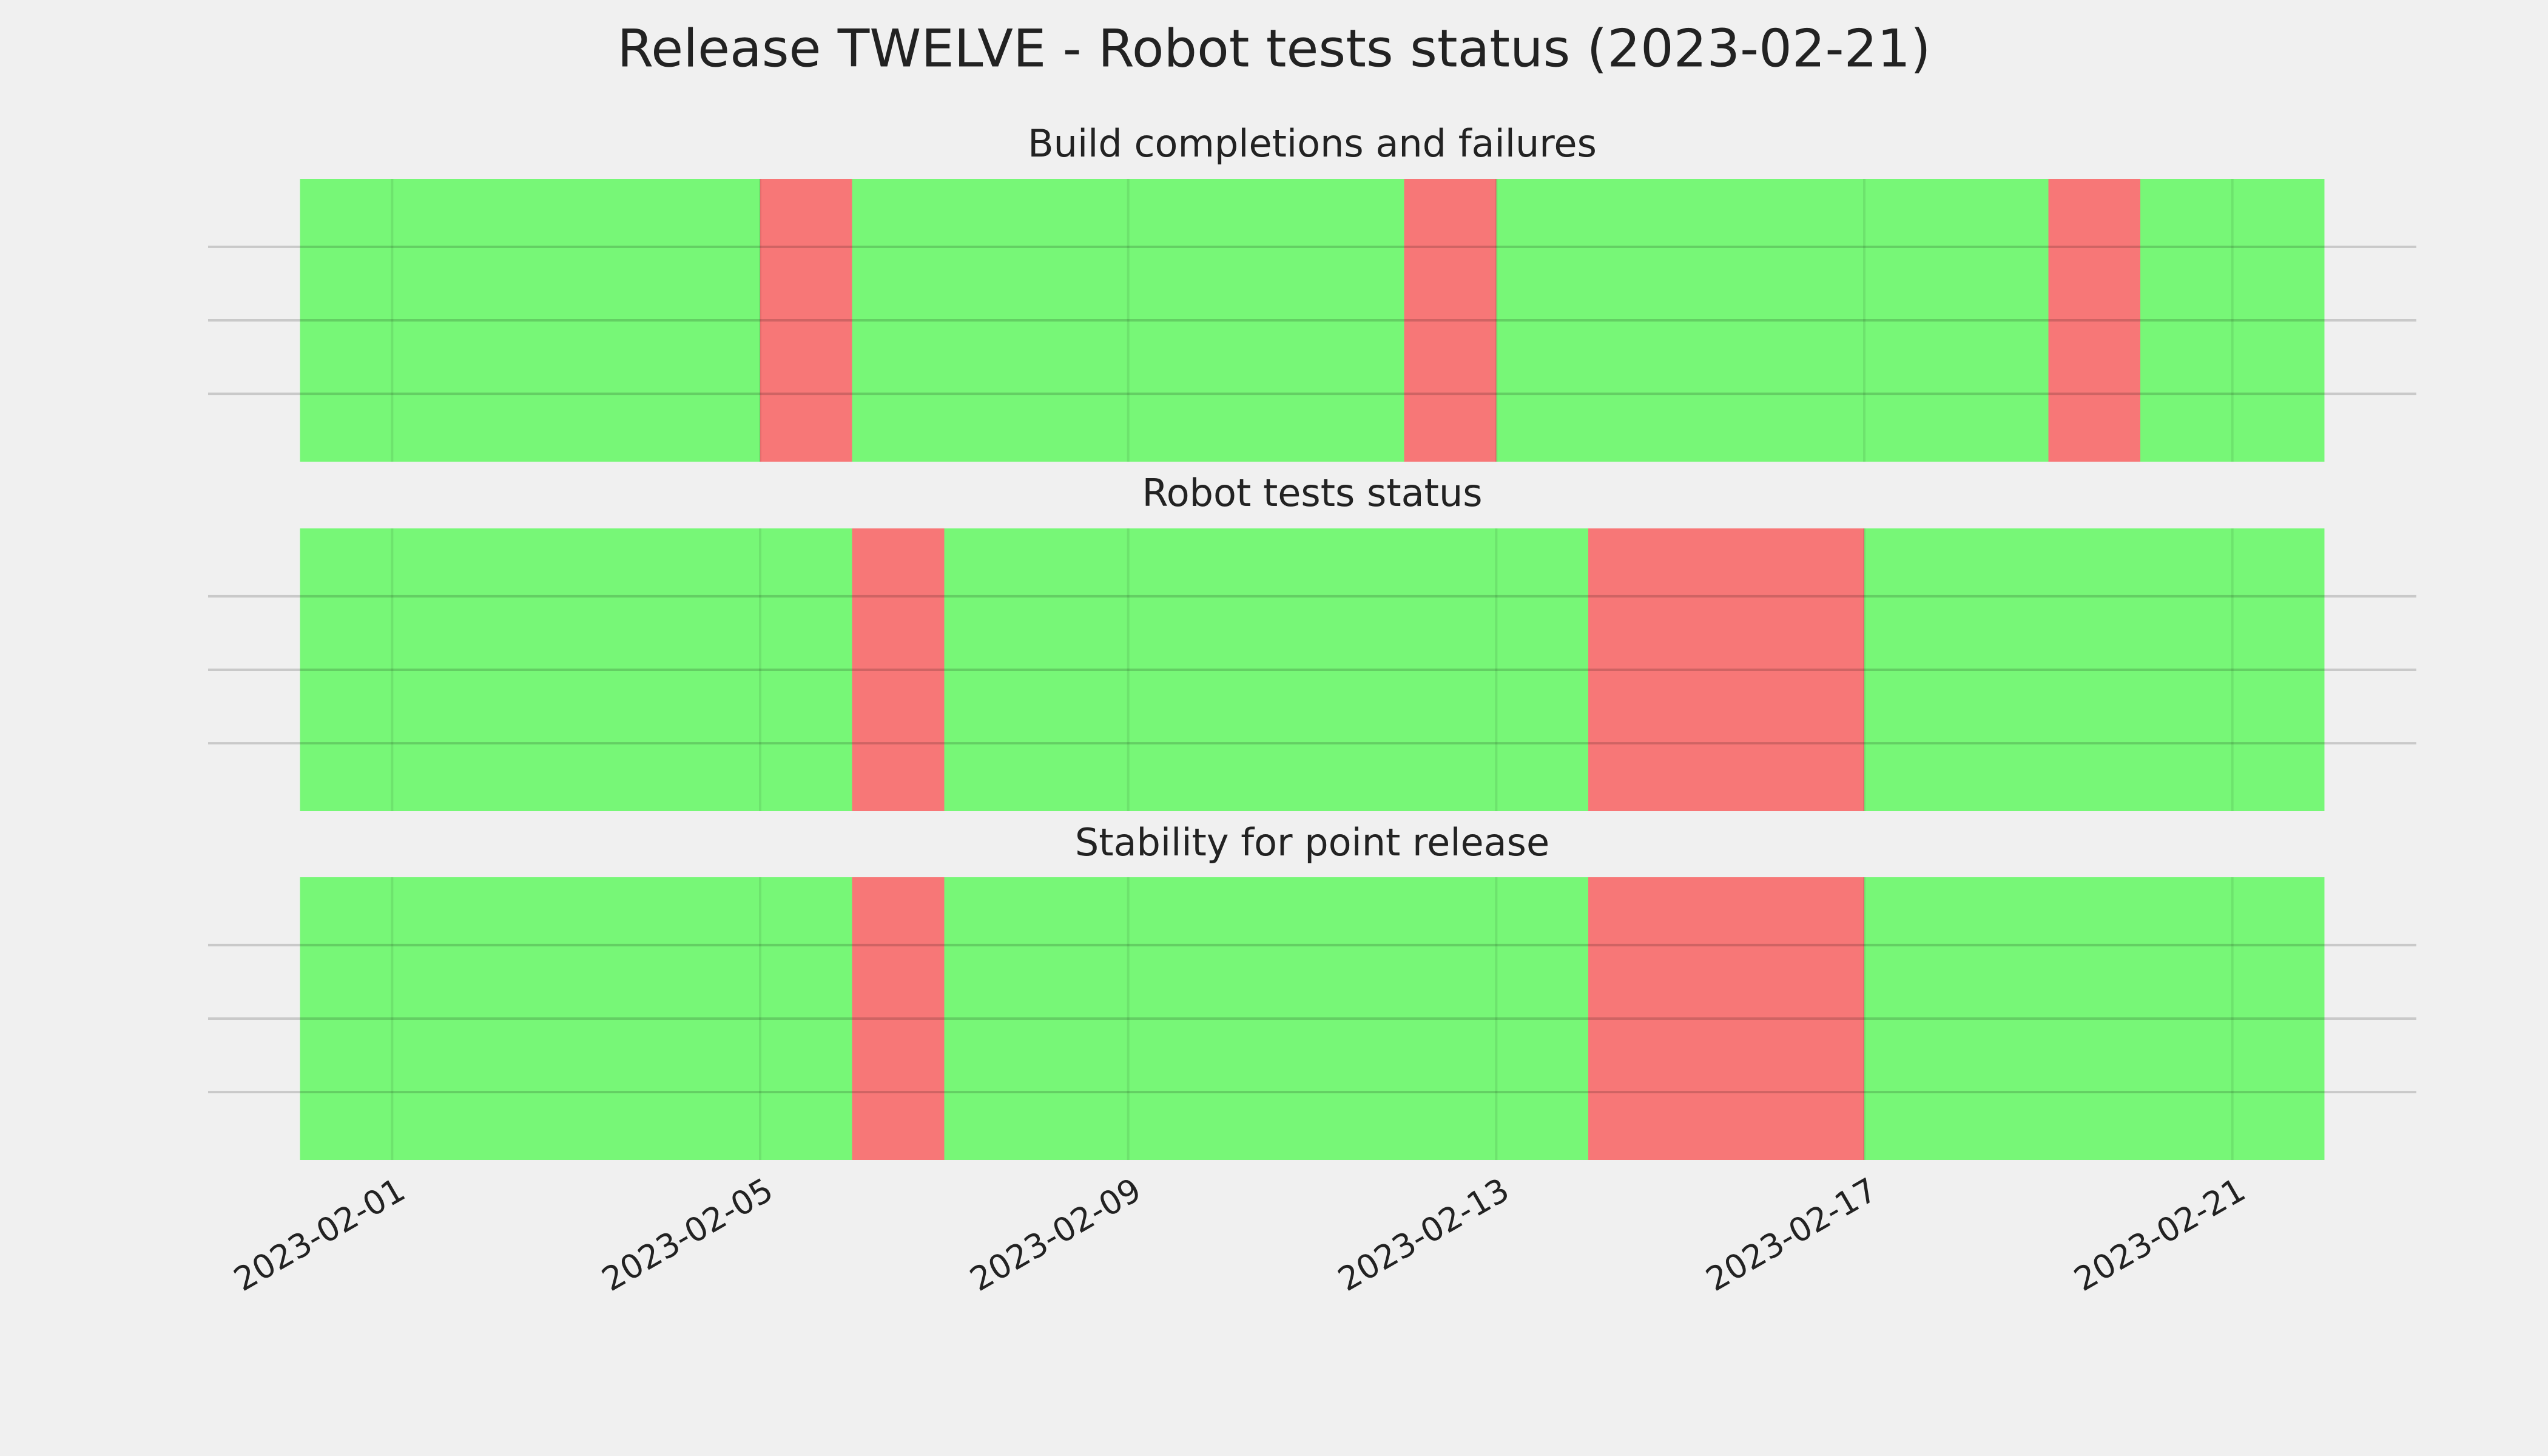 The width and height of the screenshot is (2548, 1456). What do you see at coordinates (1312, 842) in the screenshot?
I see `subplot-title: Stability for point release` at bounding box center [1312, 842].